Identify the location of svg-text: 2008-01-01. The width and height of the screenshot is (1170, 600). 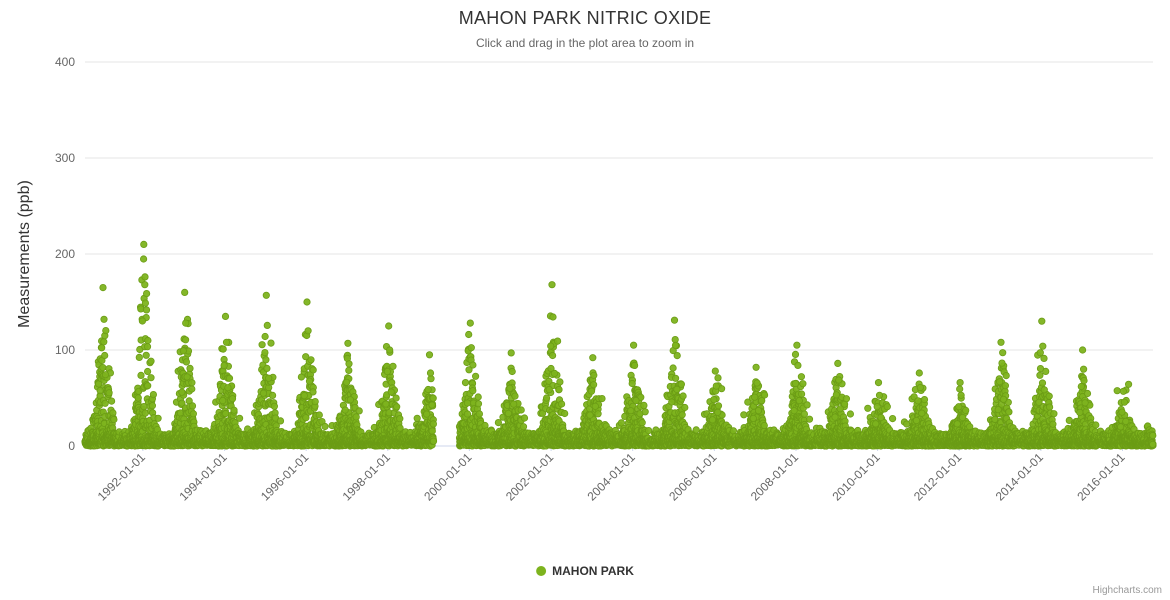
(775, 477).